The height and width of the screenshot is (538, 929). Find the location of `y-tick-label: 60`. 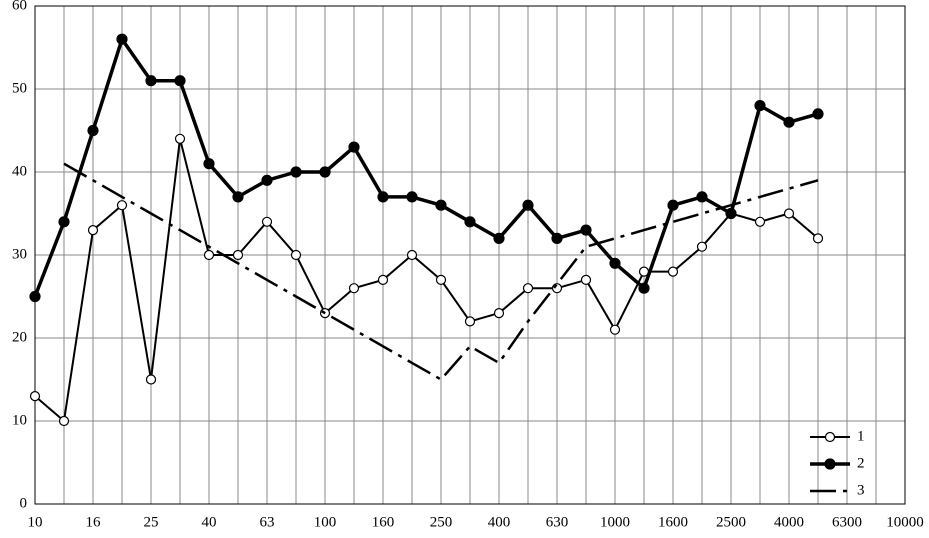

y-tick-label: 60 is located at coordinates (19, 6).